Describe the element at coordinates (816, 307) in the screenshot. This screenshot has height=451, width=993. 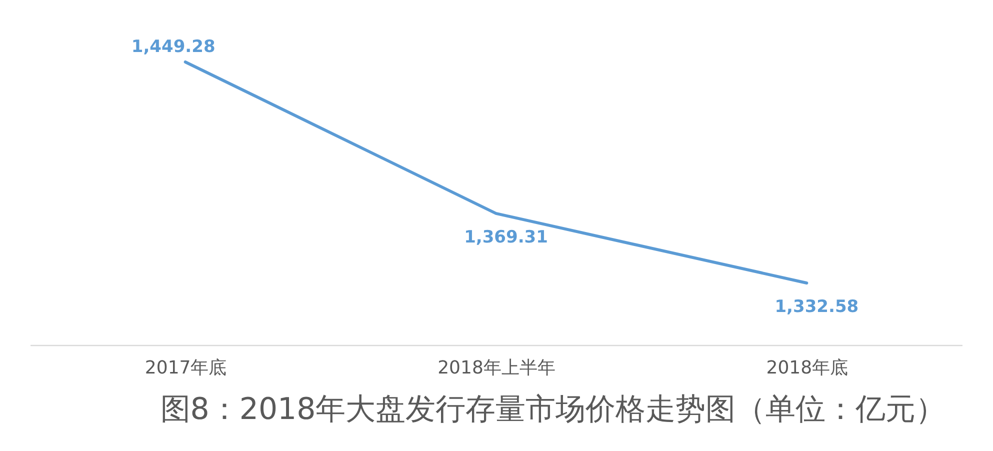
I see `data-label: 1,332.58` at that location.